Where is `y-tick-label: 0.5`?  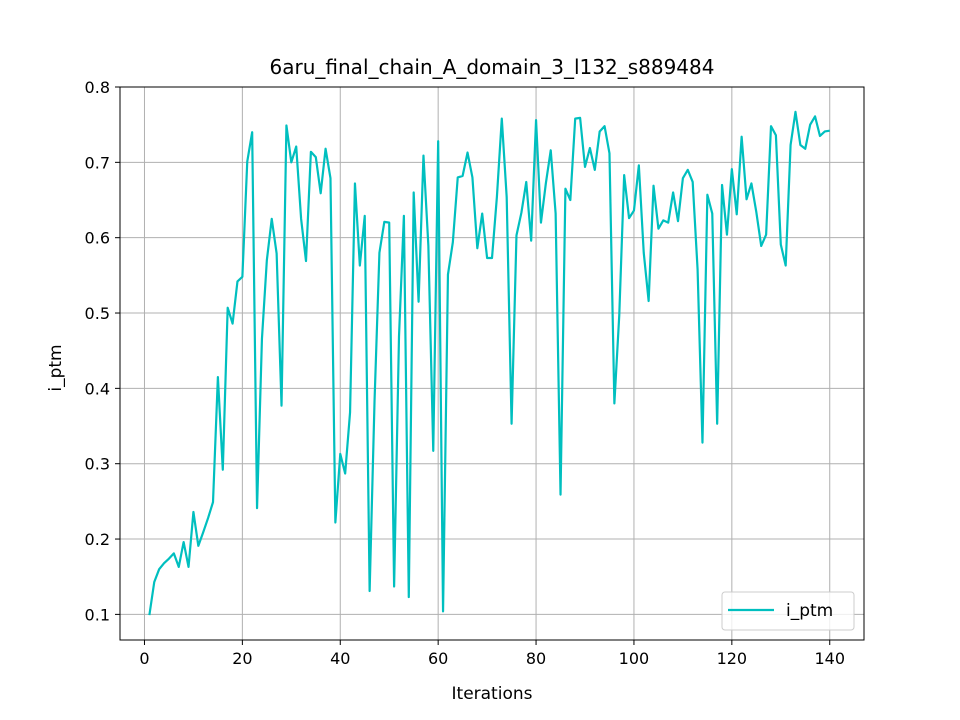 y-tick-label: 0.5 is located at coordinates (97, 313).